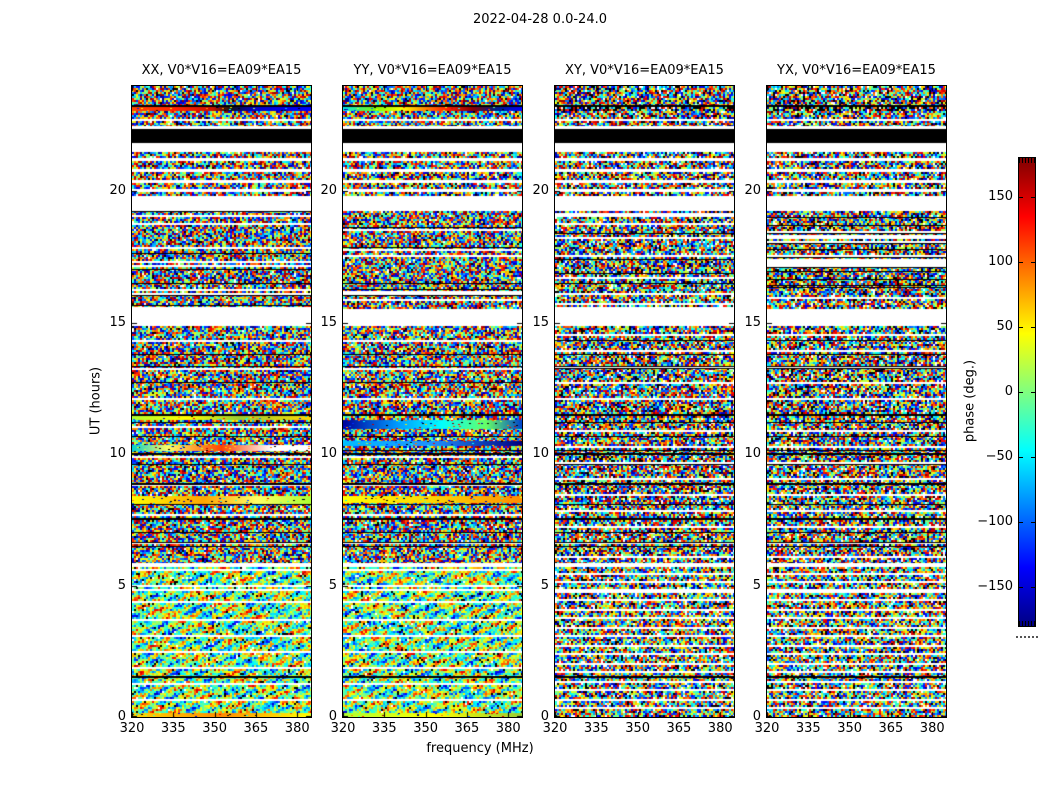 The height and width of the screenshot is (800, 1050). I want to click on panel-YX-xtick-350: 350, so click(850, 728).